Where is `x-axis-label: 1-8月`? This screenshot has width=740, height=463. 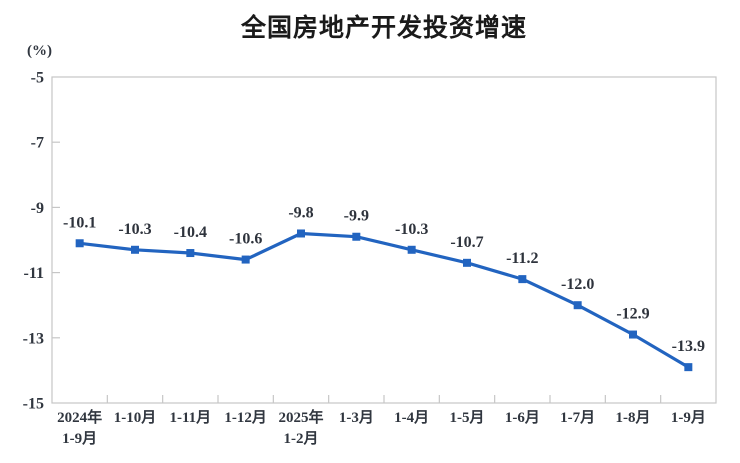
x-axis-label: 1-8月 is located at coordinates (633, 417).